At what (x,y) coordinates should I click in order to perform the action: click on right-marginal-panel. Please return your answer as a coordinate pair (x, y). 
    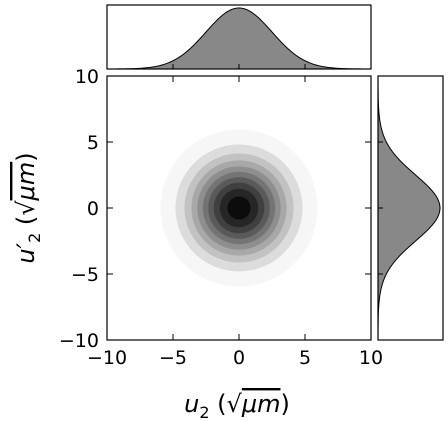
    Looking at the image, I should click on (410, 208).